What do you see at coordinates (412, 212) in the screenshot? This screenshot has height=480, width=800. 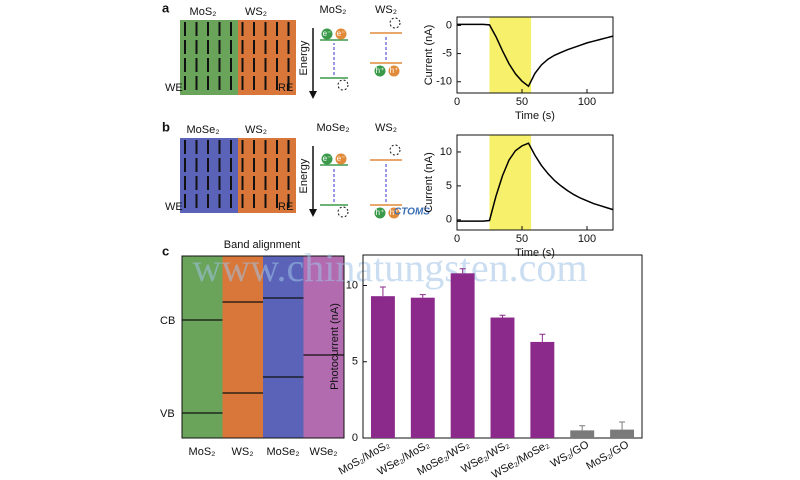 I see `watermark-logo: CTOMS` at bounding box center [412, 212].